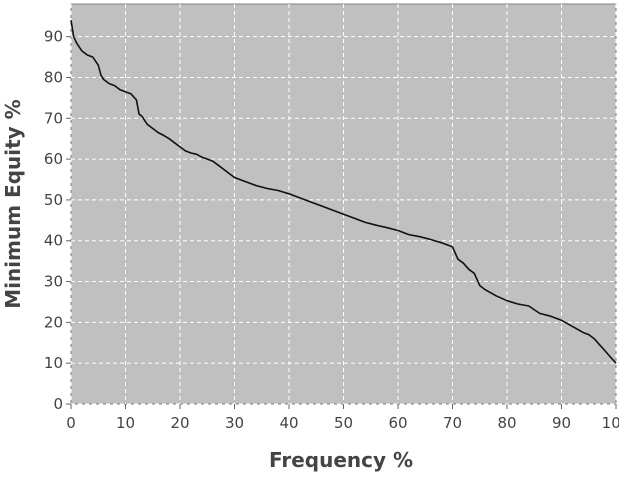 The width and height of the screenshot is (619, 480). What do you see at coordinates (125, 423) in the screenshot?
I see `x-tick-label: 10` at bounding box center [125, 423].